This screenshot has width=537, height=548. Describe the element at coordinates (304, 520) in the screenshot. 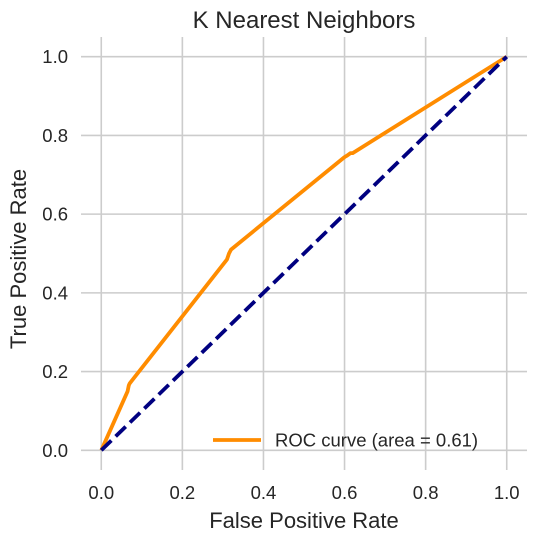

I see `x-axis-label: False Positive Rate` at that location.